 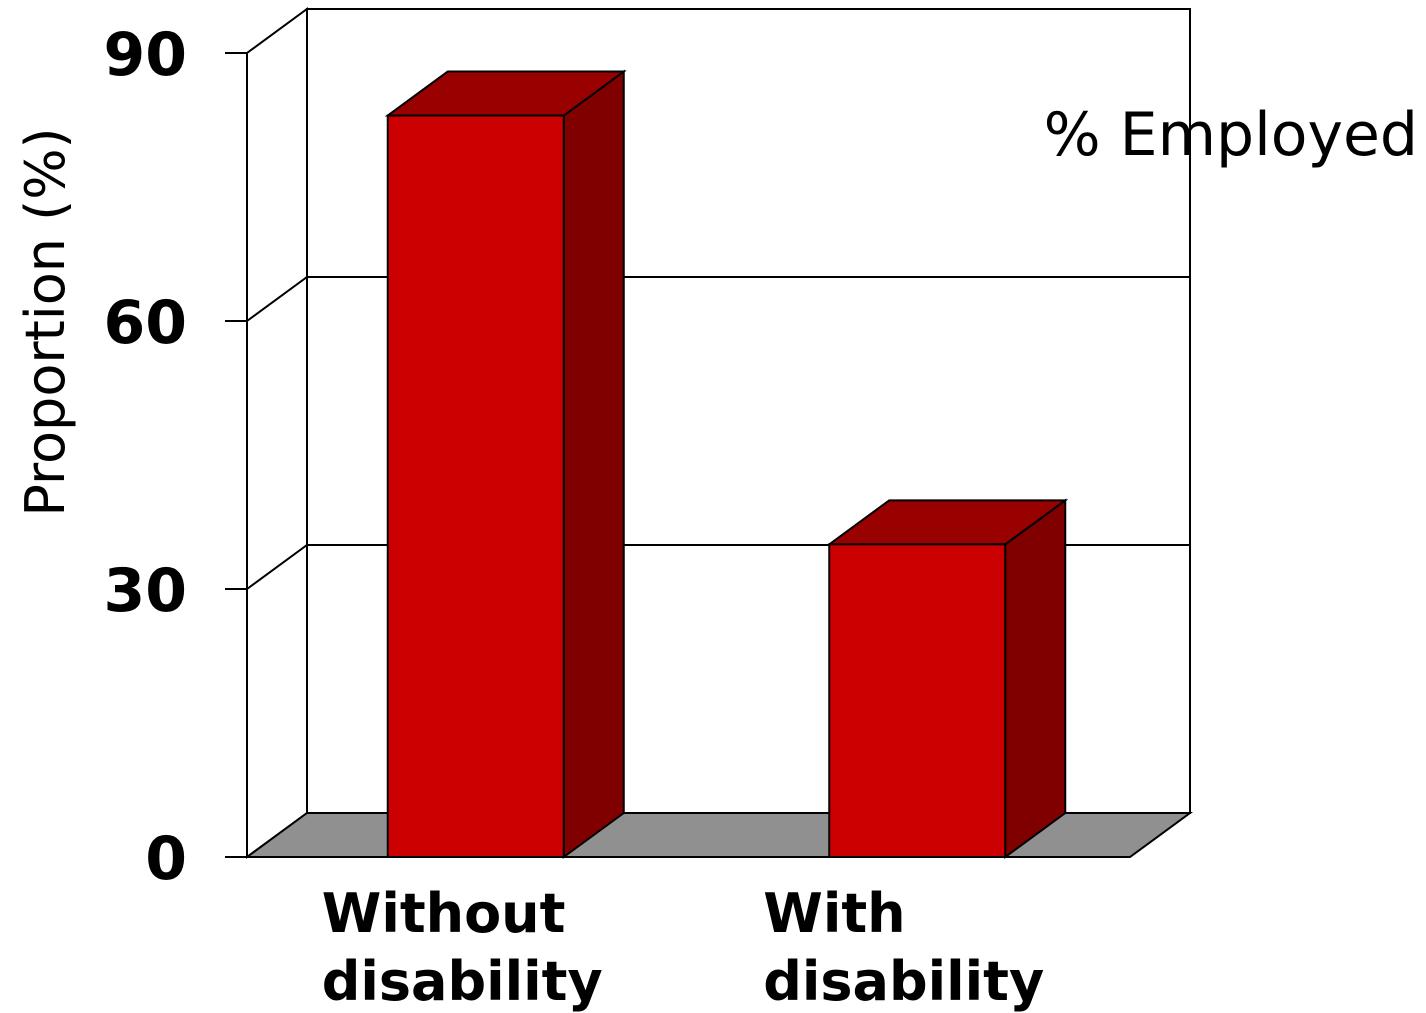 I want to click on y-tick-label: 0, so click(x=166, y=859).